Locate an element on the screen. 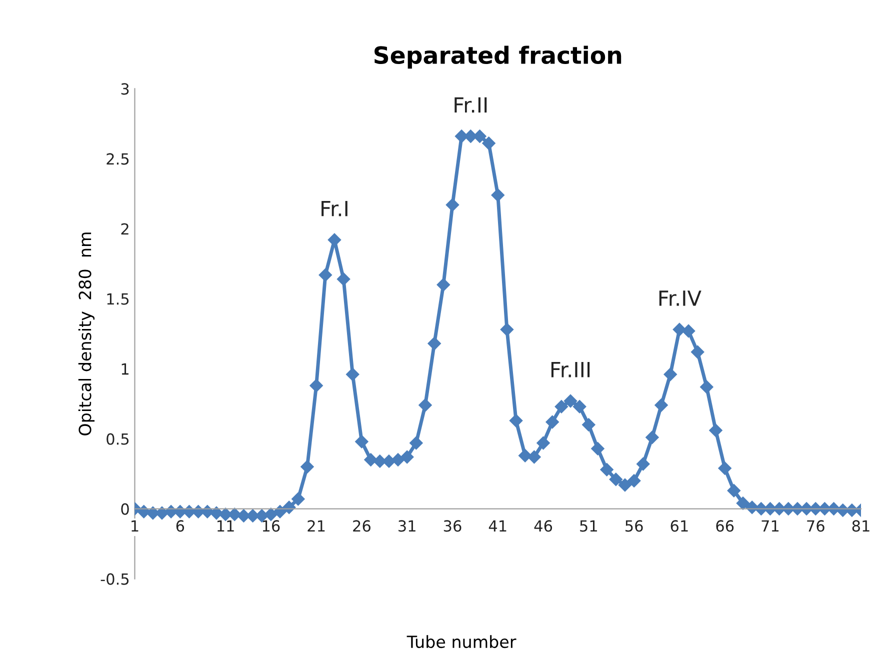 The image size is (875, 657). x-tick-label: 71 is located at coordinates (770, 526).